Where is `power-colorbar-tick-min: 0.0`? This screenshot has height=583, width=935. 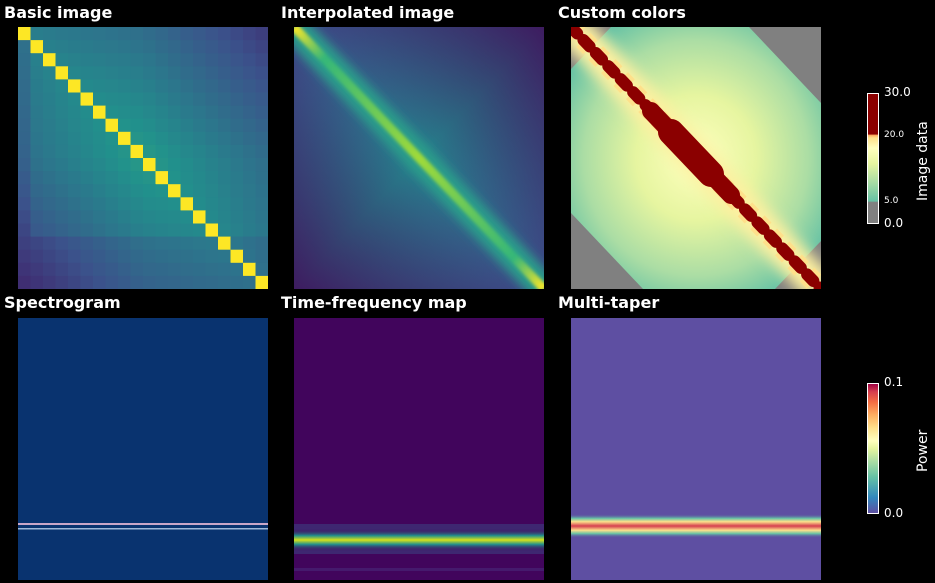
power-colorbar-tick-min: 0.0 is located at coordinates (894, 513).